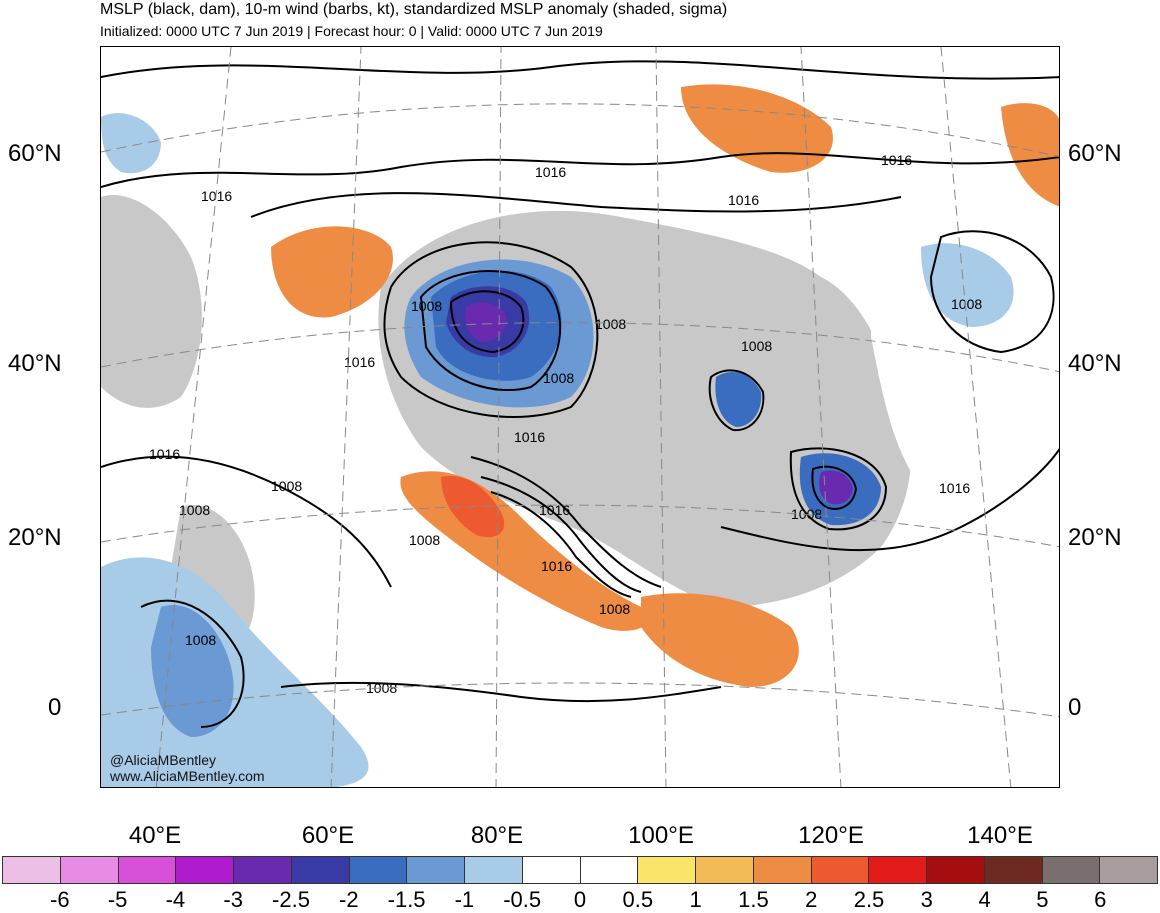 This screenshot has width=1160, height=913. Describe the element at coordinates (499, 702) in the screenshot. I see `anomaly-white-south` at that location.